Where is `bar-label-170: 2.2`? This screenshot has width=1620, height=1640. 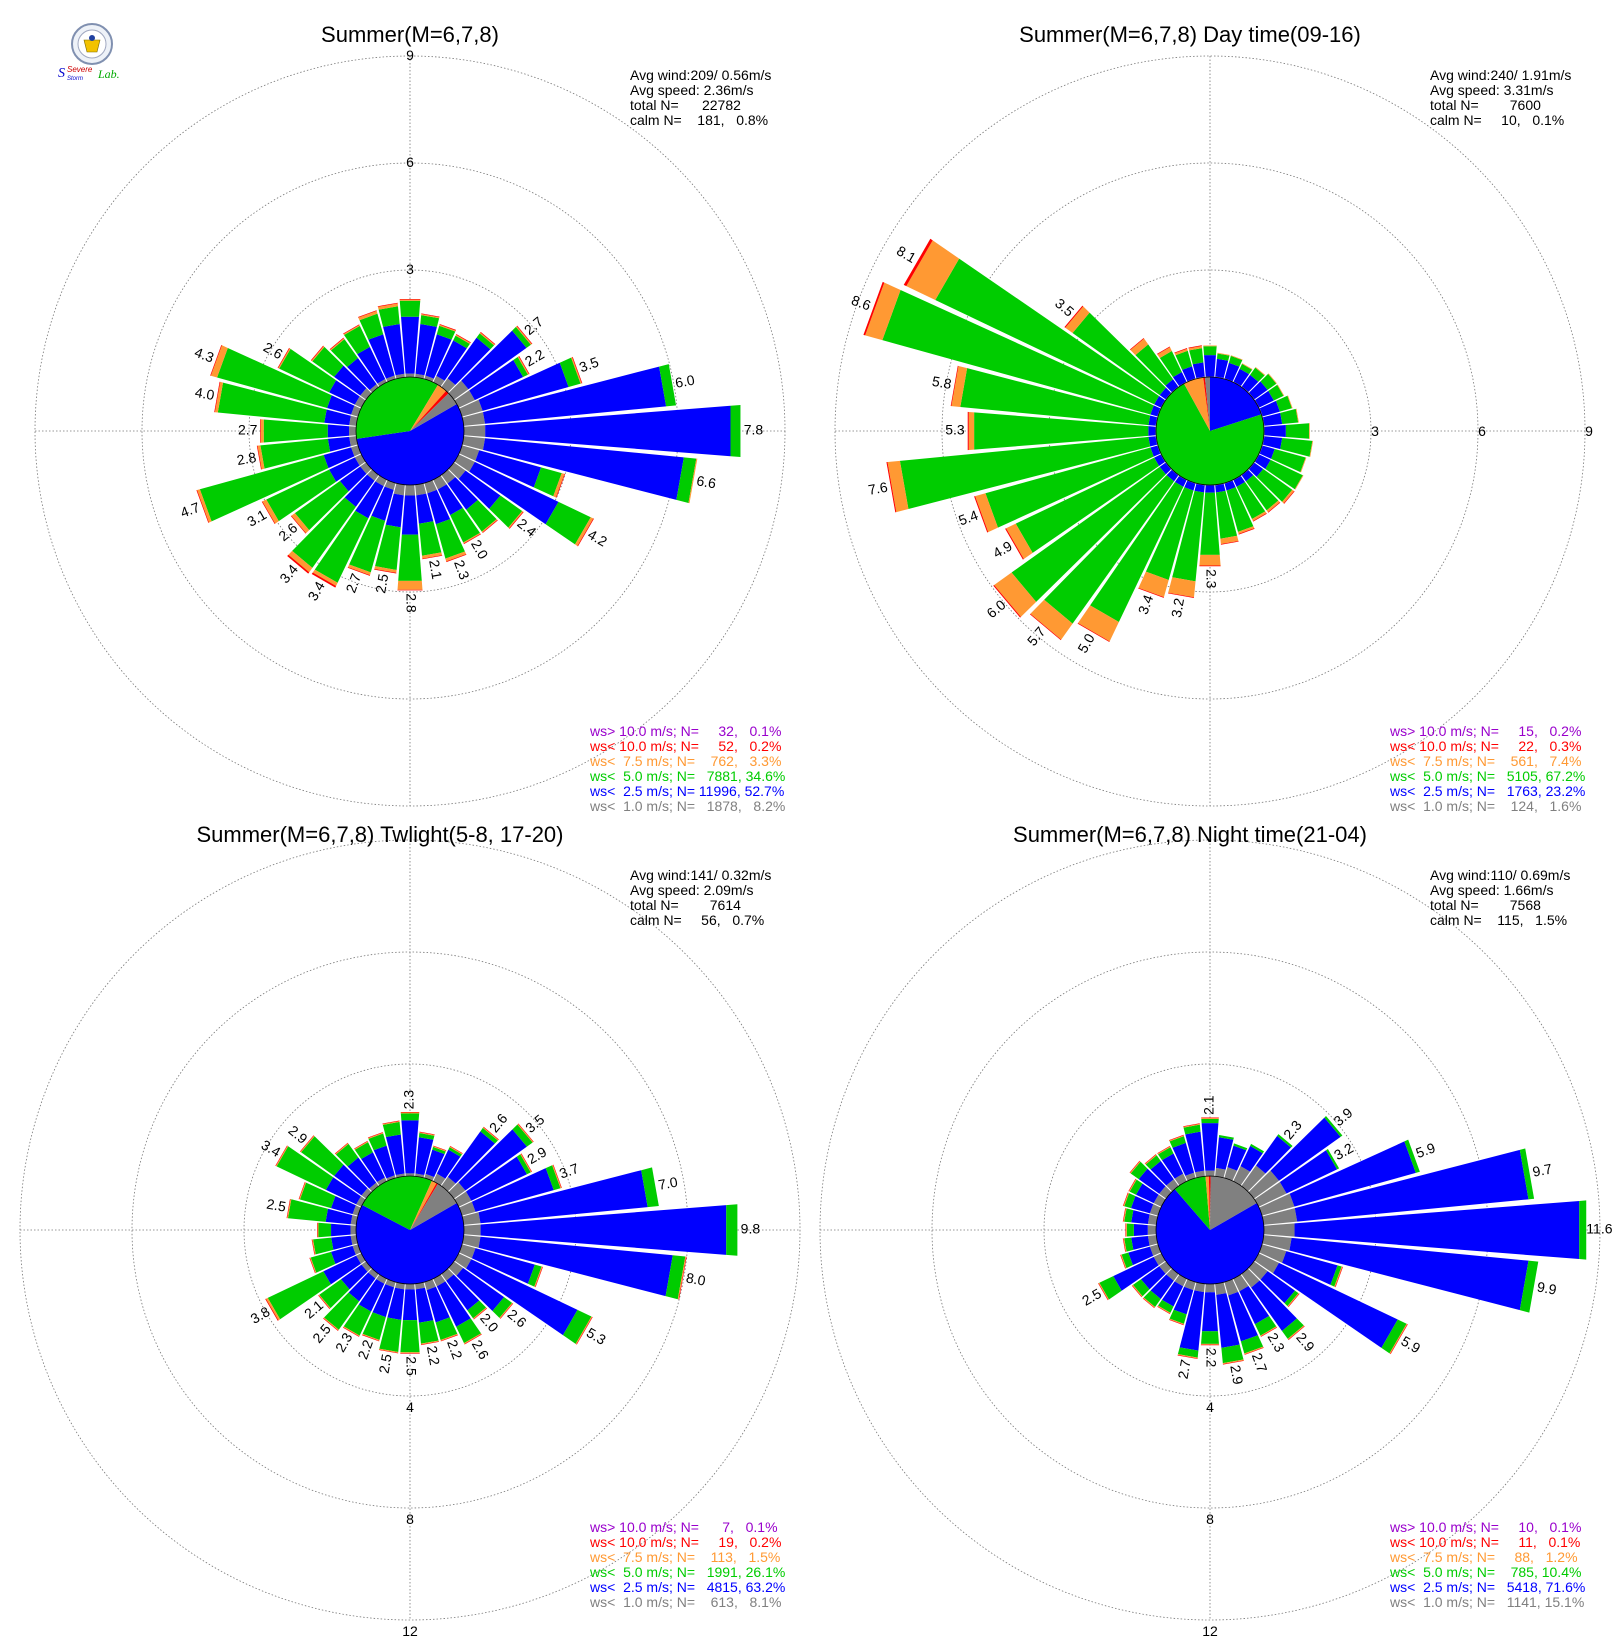 bar-label-170: 2.2 is located at coordinates (433, 1355).